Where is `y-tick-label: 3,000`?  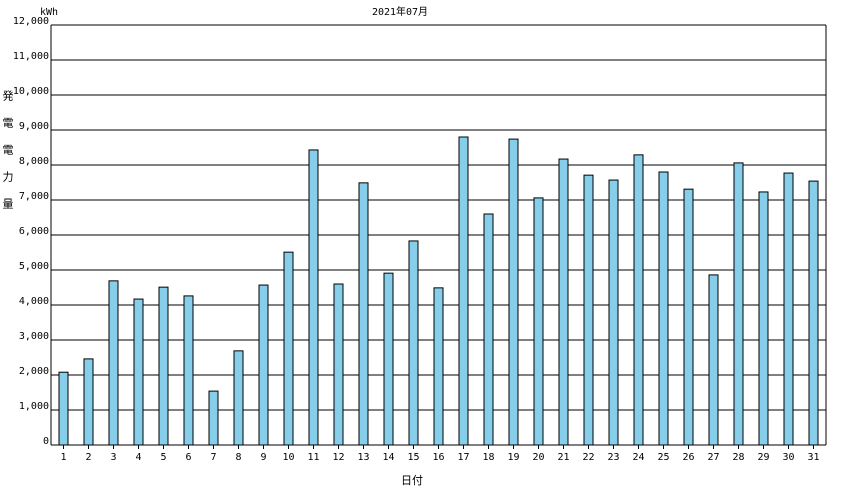 y-tick-label: 3,000 is located at coordinates (34, 336).